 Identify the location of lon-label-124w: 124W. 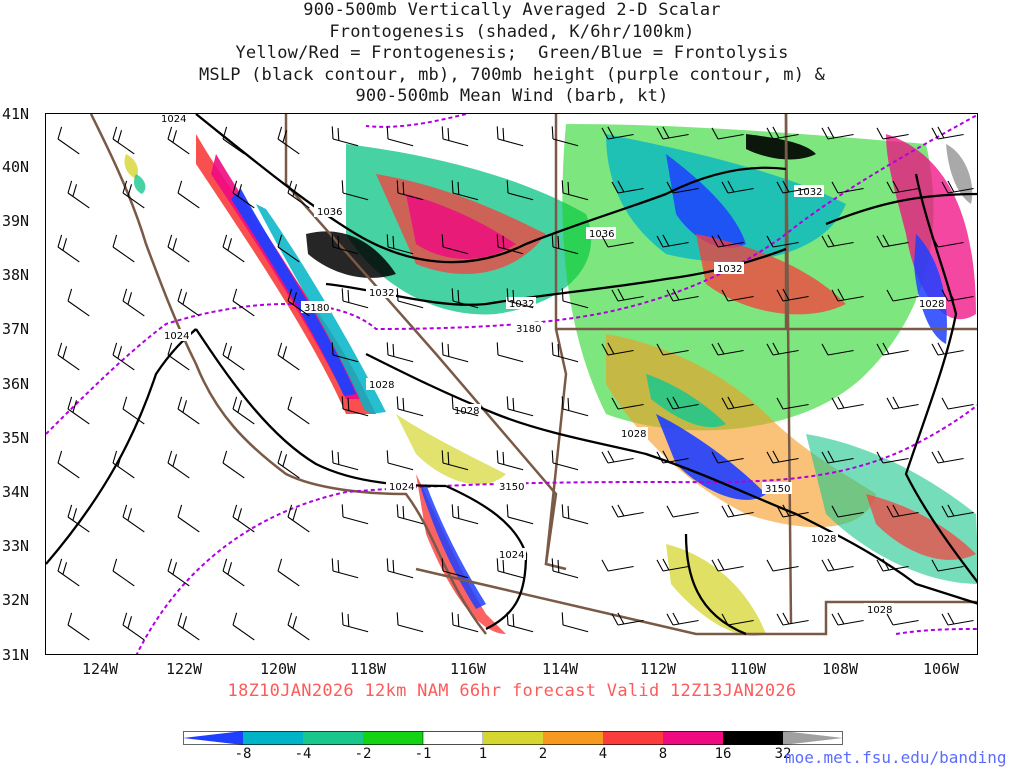
(100, 669).